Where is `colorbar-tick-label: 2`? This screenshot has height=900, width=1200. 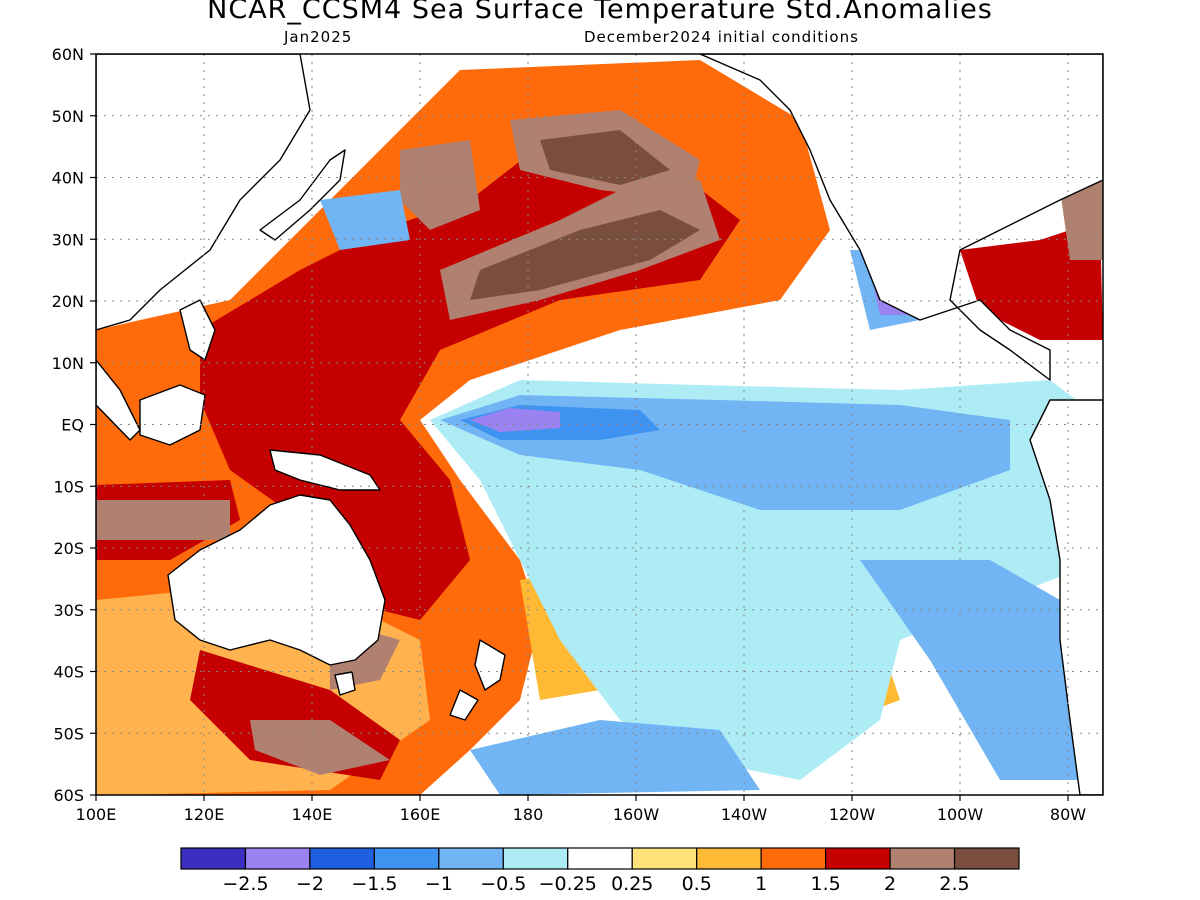
colorbar-tick-label: 2 is located at coordinates (890, 884).